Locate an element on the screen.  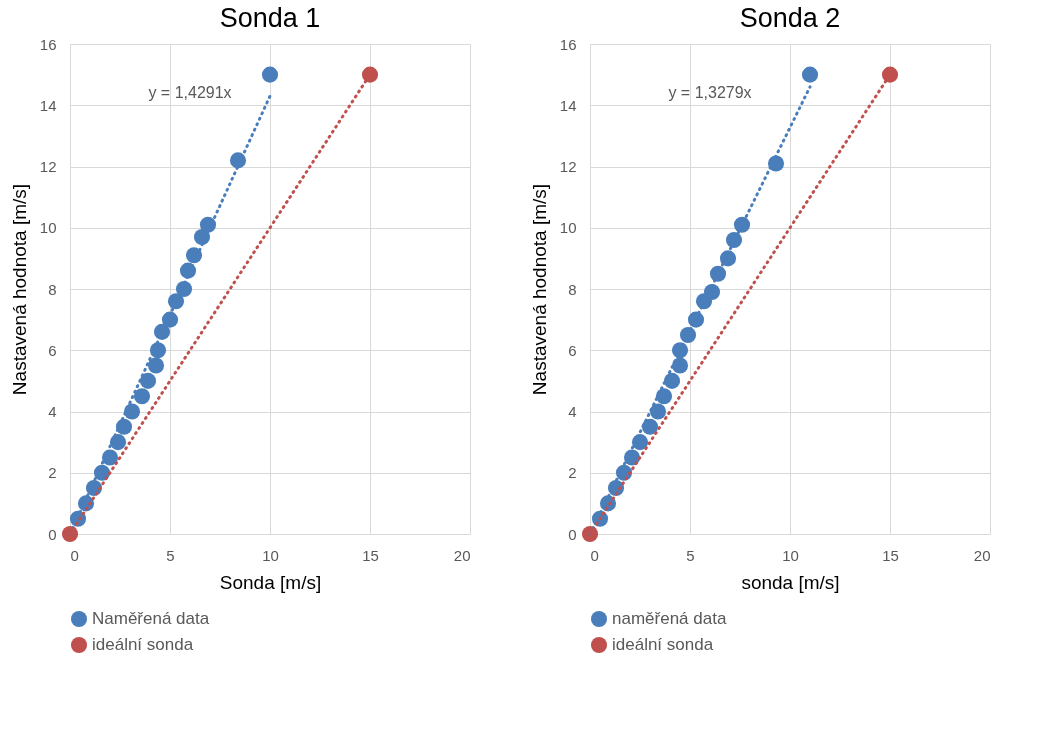
chart-title: Sonda 2 is located at coordinates (790, 18).